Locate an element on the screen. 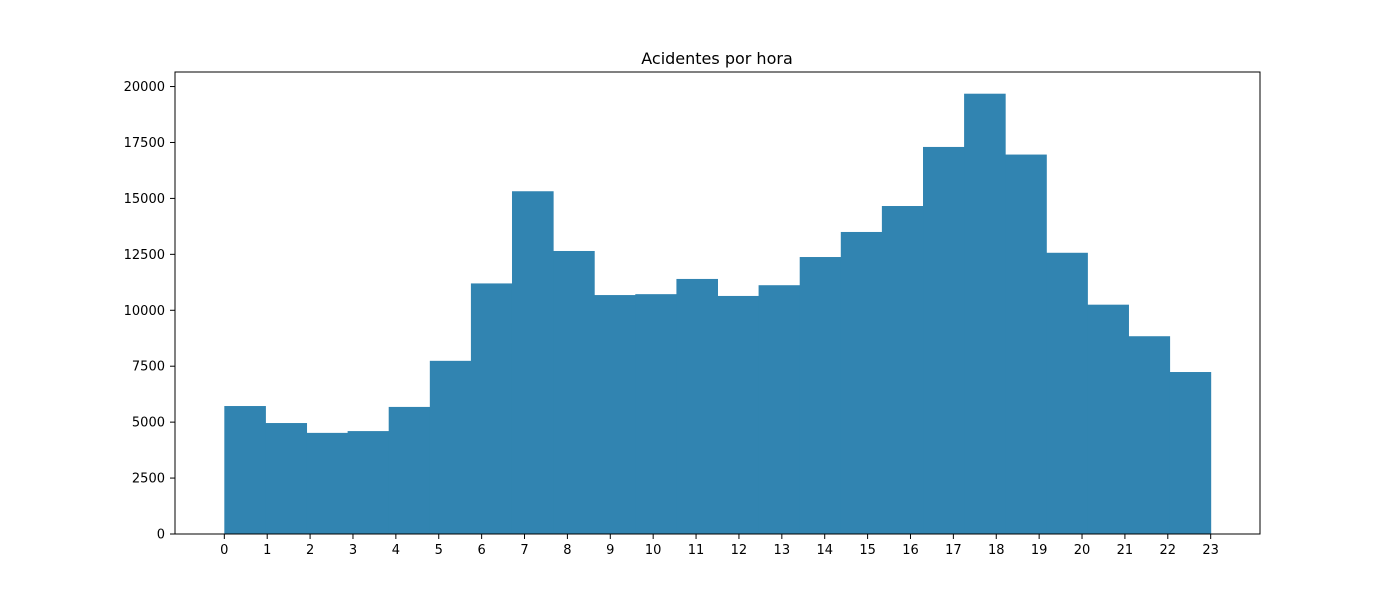 This screenshot has height=600, width=1400. x-tick-label: 5 is located at coordinates (439, 550).